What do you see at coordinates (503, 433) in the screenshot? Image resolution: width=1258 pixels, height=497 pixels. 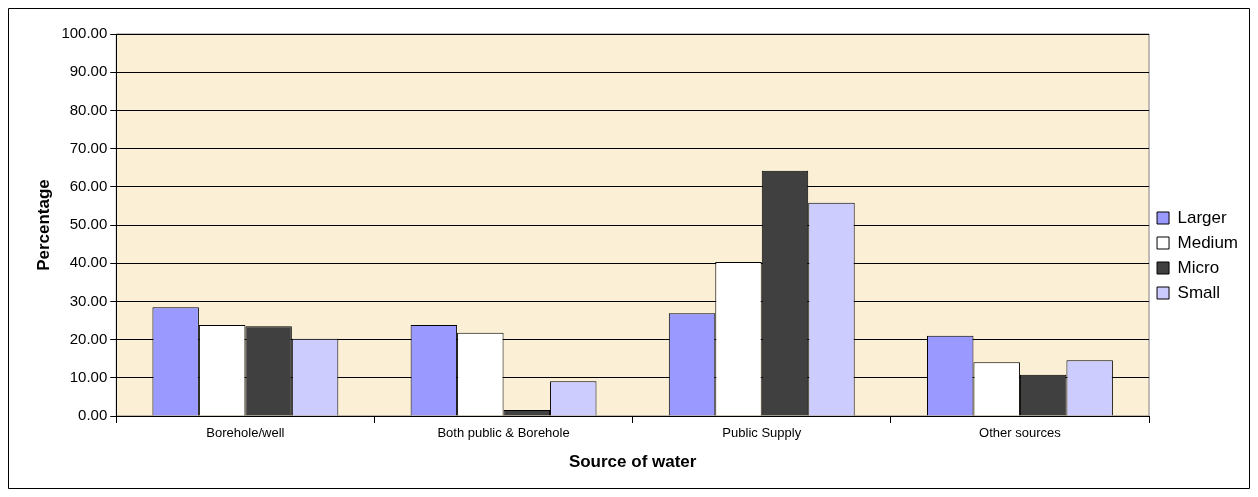 I see `x-tick-label: Both public & Borehole` at bounding box center [503, 433].